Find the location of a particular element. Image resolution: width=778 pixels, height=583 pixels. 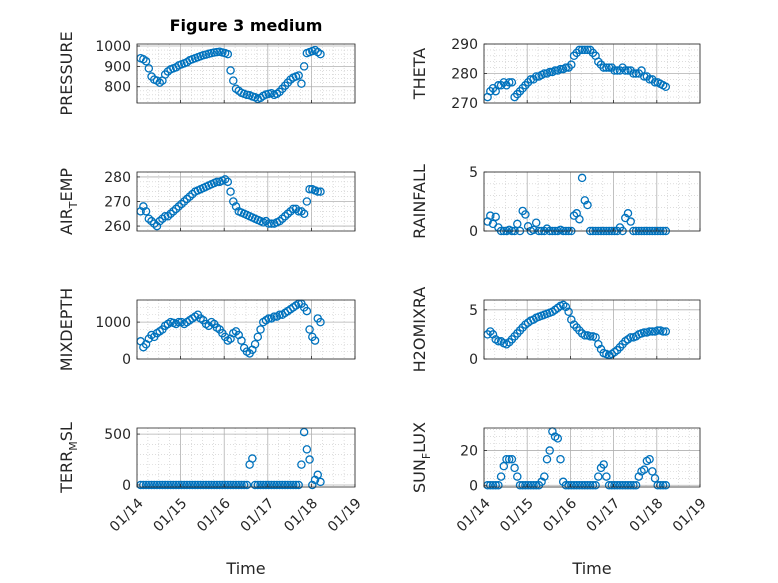

ylabel-part: AIR is located at coordinates (66, 221).